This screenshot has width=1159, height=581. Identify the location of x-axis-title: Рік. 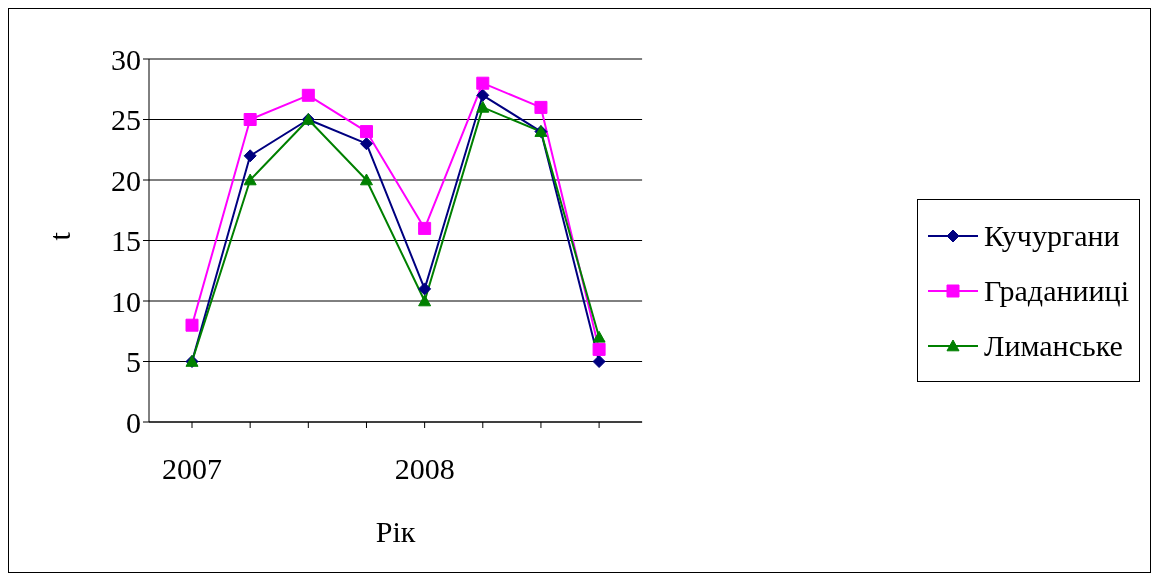
(395, 531).